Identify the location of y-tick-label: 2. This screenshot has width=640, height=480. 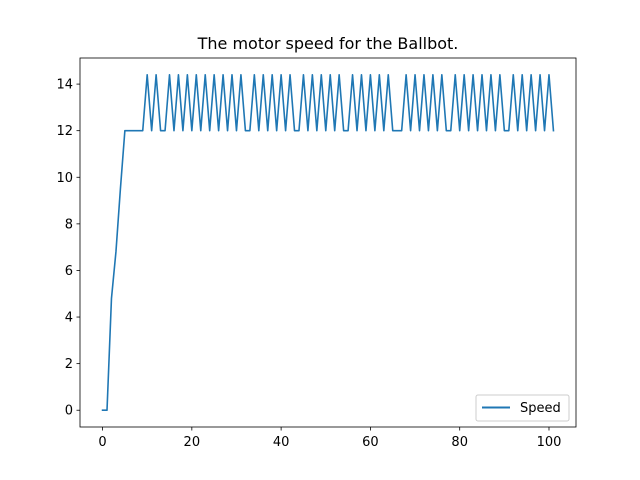
(69, 364).